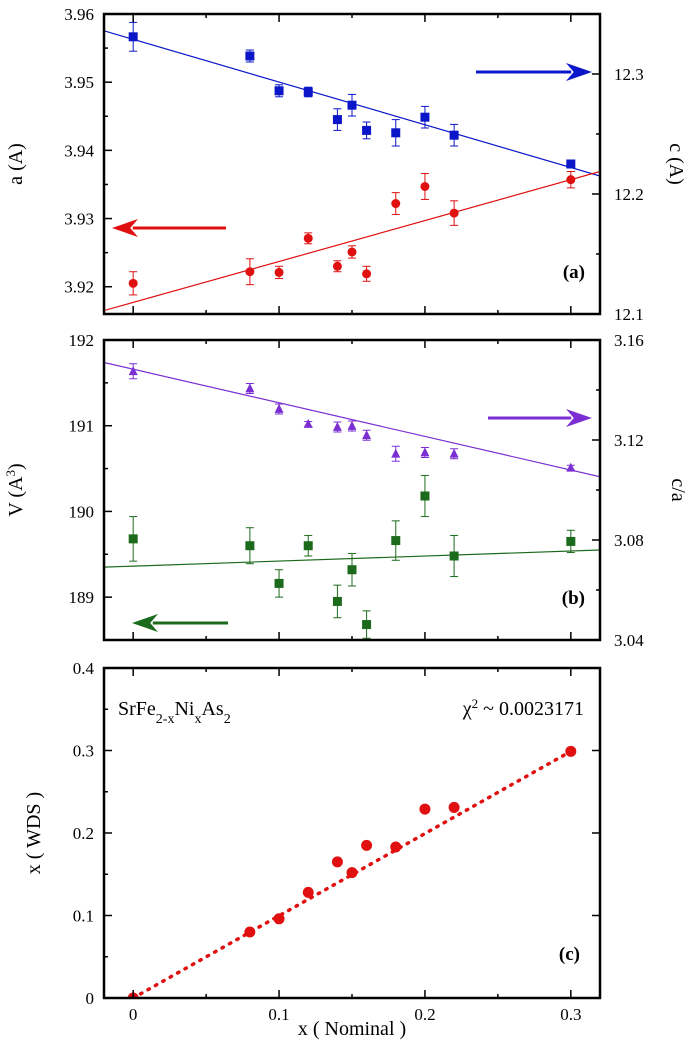 The width and height of the screenshot is (700, 1050). Describe the element at coordinates (83, 751) in the screenshot. I see `panel-c-ytick-label: 0.3` at that location.